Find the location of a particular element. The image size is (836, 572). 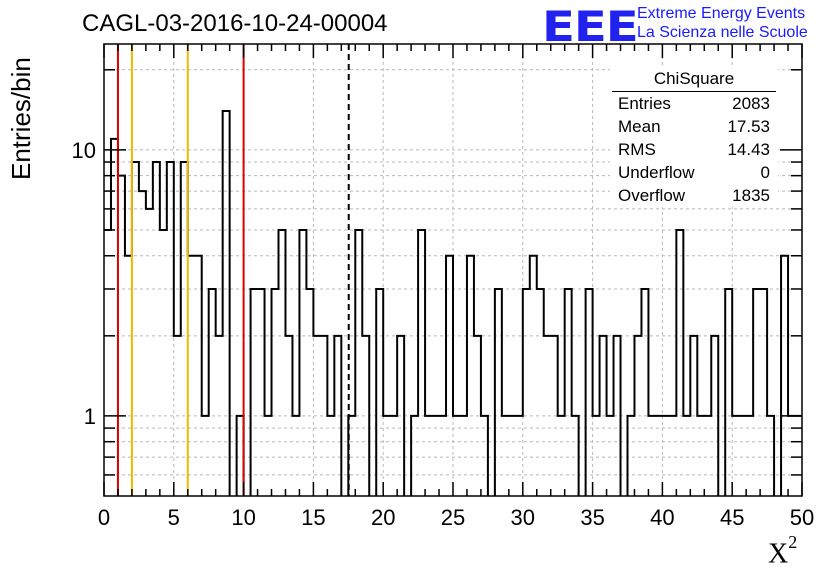

stats-value: 17.53 is located at coordinates (748, 126).